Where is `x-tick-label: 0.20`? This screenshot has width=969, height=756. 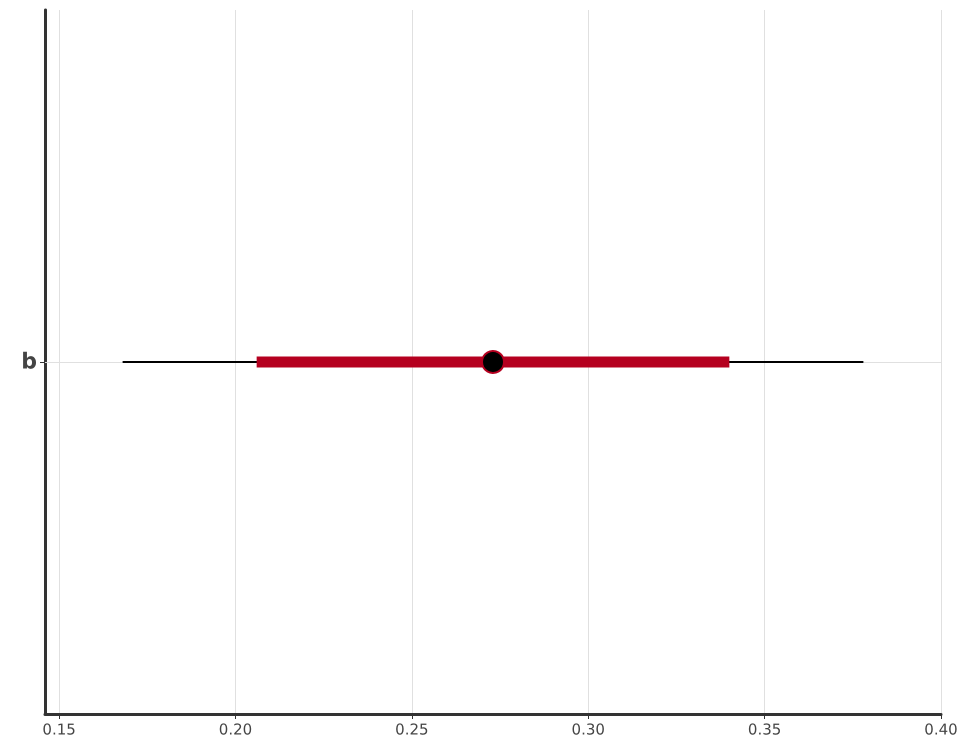
x-tick-label: 0.20 is located at coordinates (235, 729).